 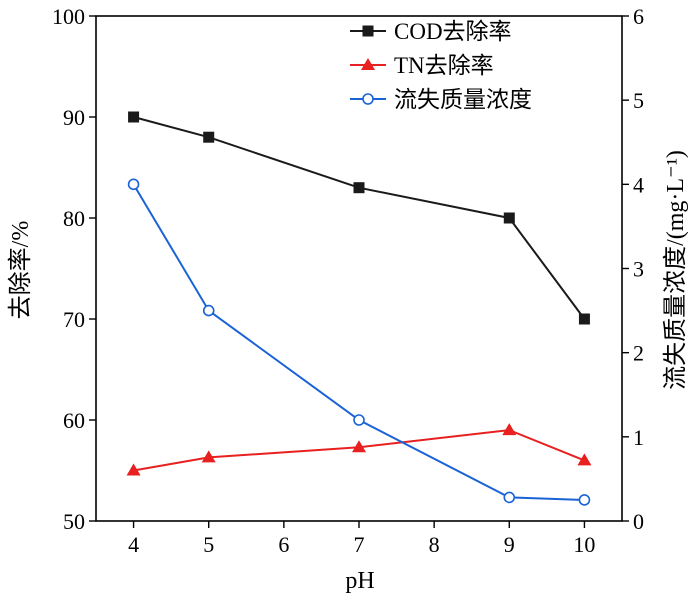 What do you see at coordinates (74, 117) in the screenshot?
I see `left-y-tick-label: 90` at bounding box center [74, 117].